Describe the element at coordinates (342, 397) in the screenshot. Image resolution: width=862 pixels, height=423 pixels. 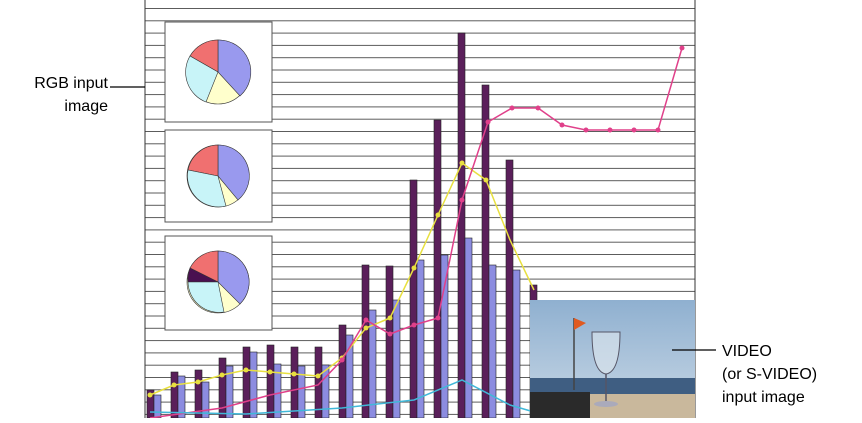
I see `cyan-line` at that location.